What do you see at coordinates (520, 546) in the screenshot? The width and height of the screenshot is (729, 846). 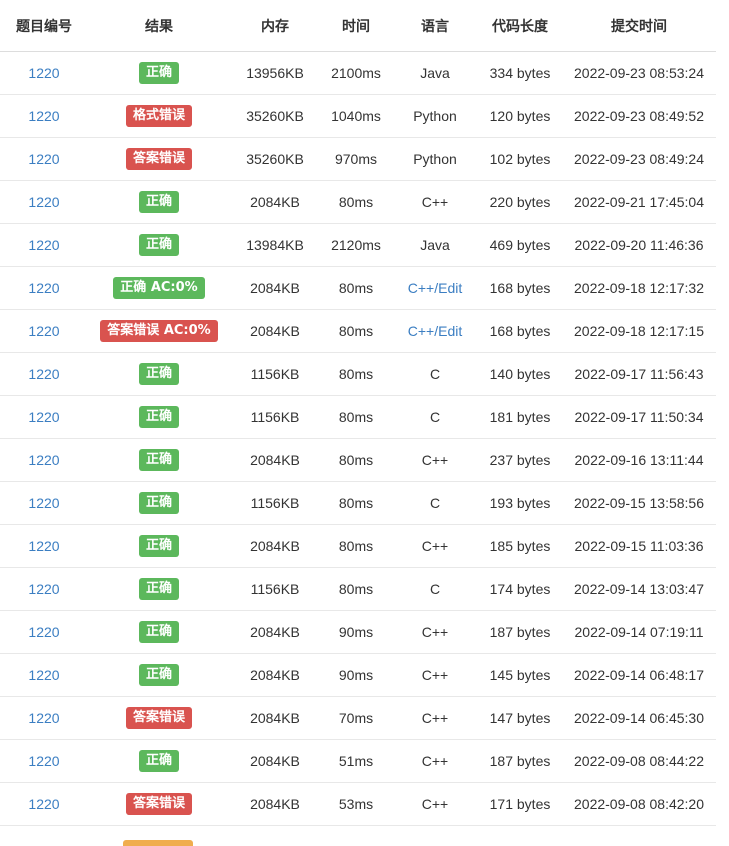 I see `code-length-cell: 185 bytes` at bounding box center [520, 546].